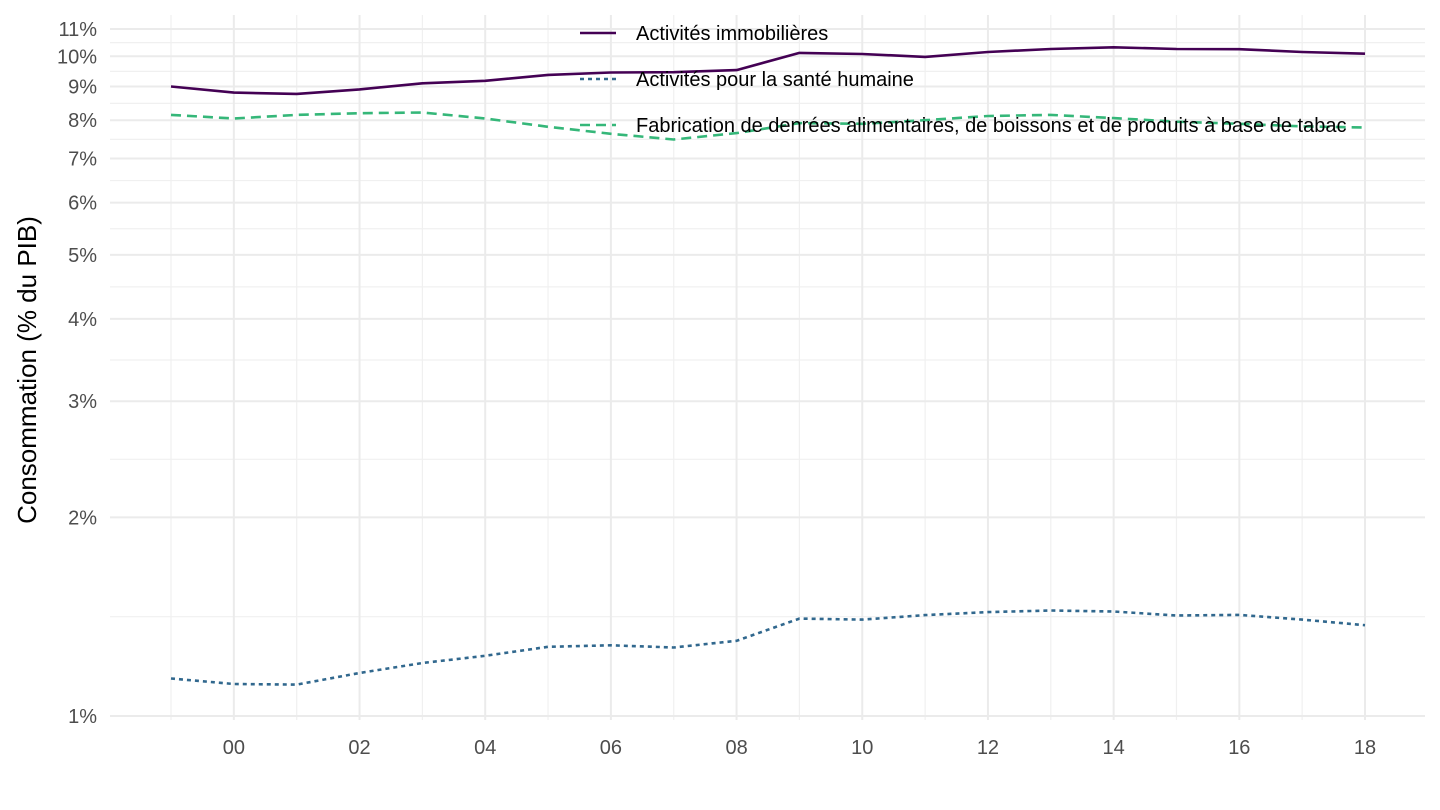 The image size is (1440, 810). Describe the element at coordinates (732, 34) in the screenshot. I see `legend-label-1: Activités immobilières` at that location.